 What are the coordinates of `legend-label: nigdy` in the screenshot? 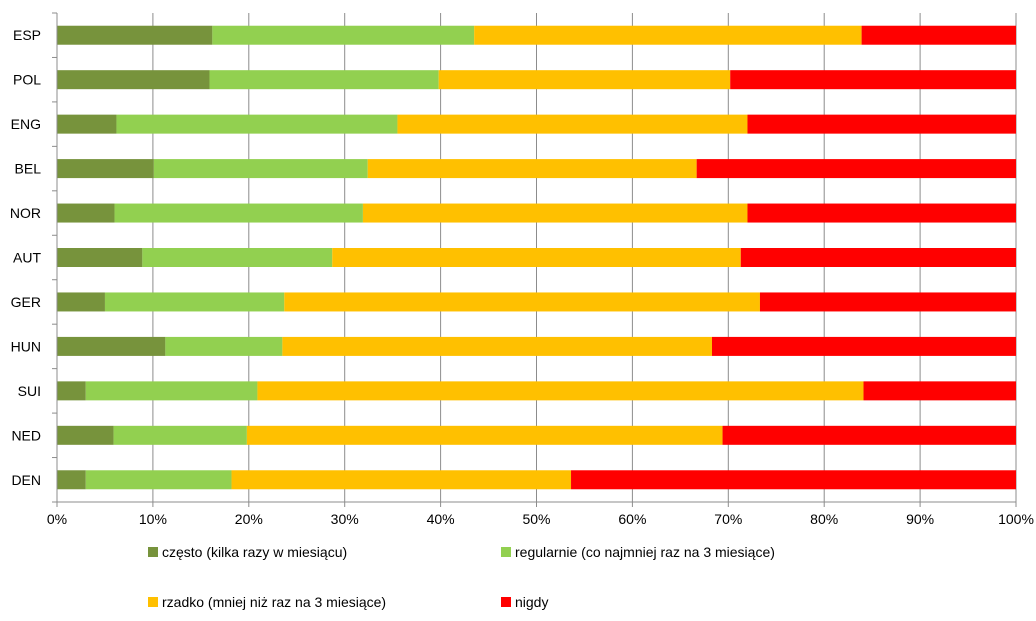 It's located at (532, 602).